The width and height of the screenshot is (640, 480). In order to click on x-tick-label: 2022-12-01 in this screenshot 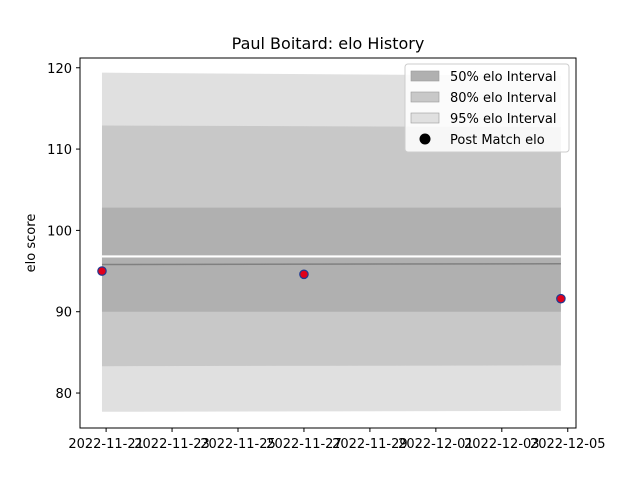, I will do `click(436, 444)`.